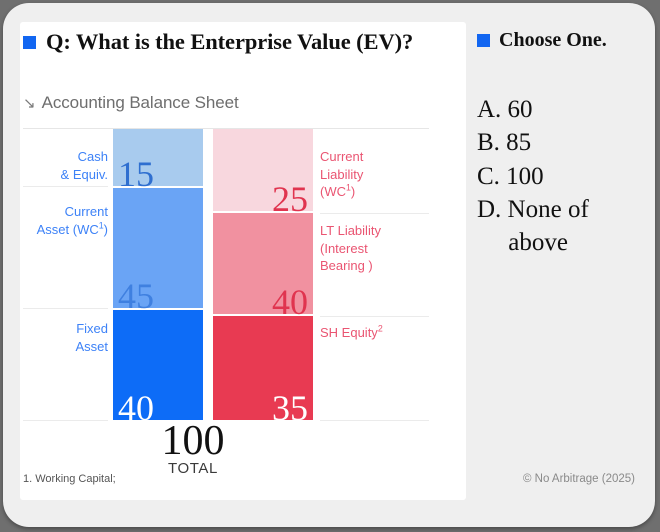 The width and height of the screenshot is (660, 532). What do you see at coordinates (504, 143) in the screenshot?
I see `answer-option-b: B. 85` at bounding box center [504, 143].